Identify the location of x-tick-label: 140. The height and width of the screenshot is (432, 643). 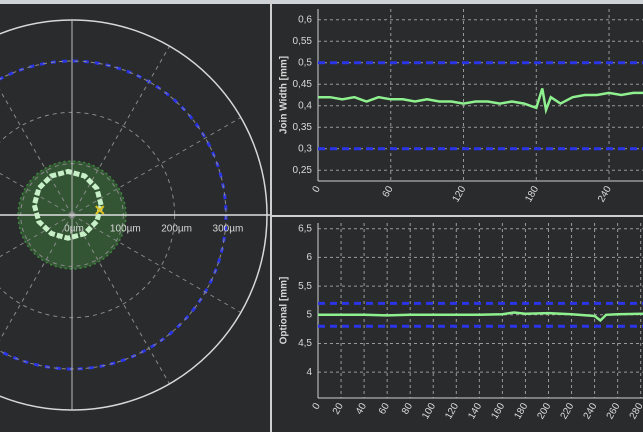
(475, 411).